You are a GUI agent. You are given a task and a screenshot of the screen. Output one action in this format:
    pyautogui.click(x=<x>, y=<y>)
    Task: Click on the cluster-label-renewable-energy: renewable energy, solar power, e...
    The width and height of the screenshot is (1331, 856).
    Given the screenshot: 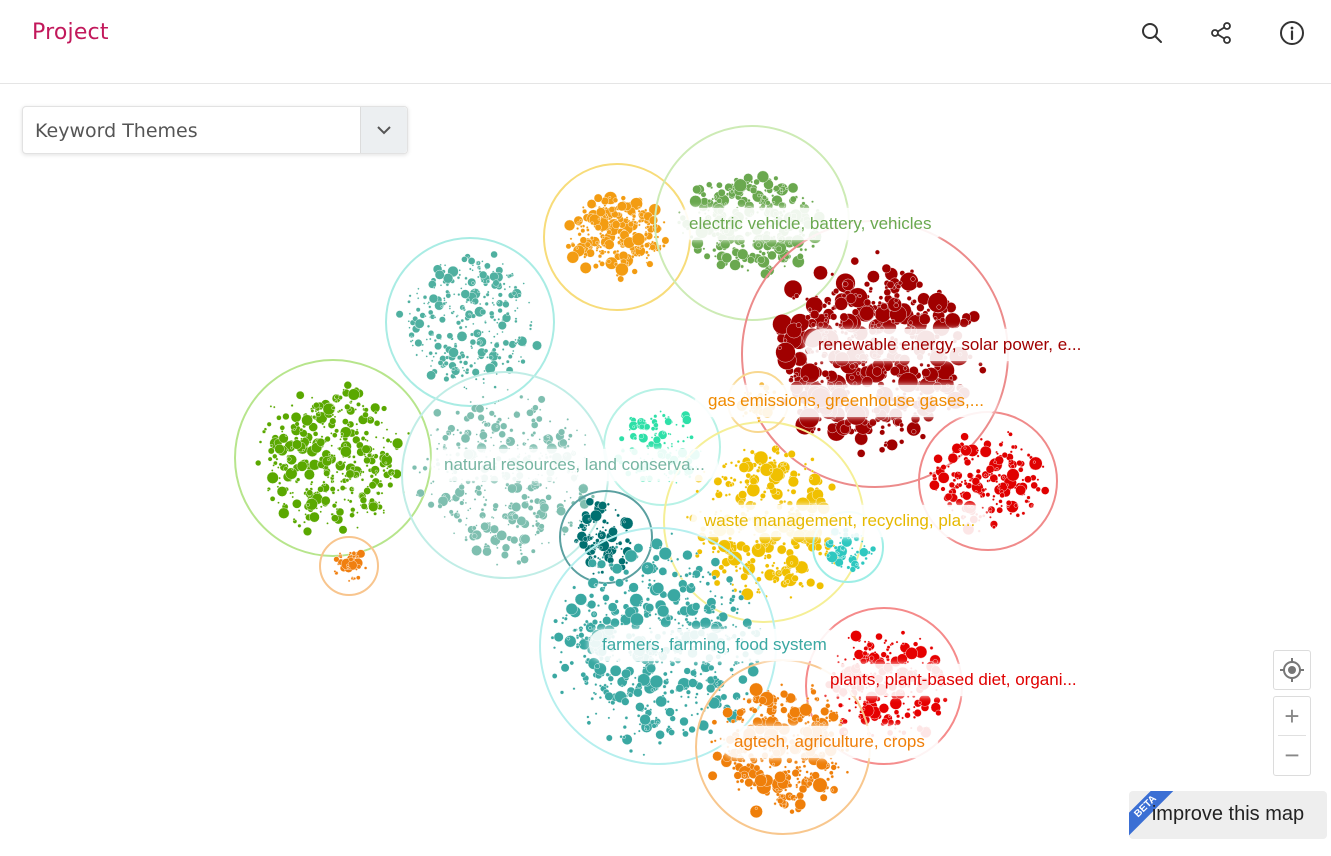 What is the action you would take?
    pyautogui.click(x=950, y=345)
    